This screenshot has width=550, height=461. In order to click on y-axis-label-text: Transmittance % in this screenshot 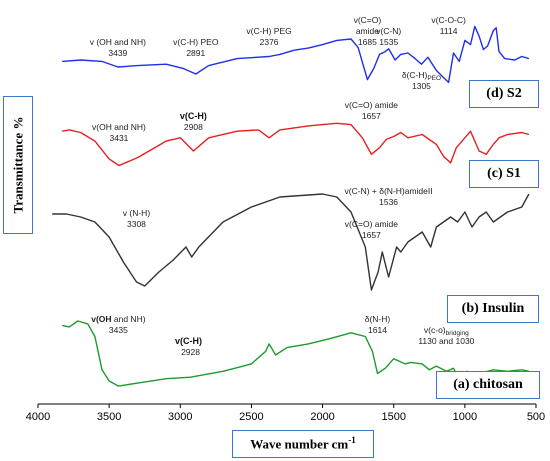, I will do `click(18, 165)`.